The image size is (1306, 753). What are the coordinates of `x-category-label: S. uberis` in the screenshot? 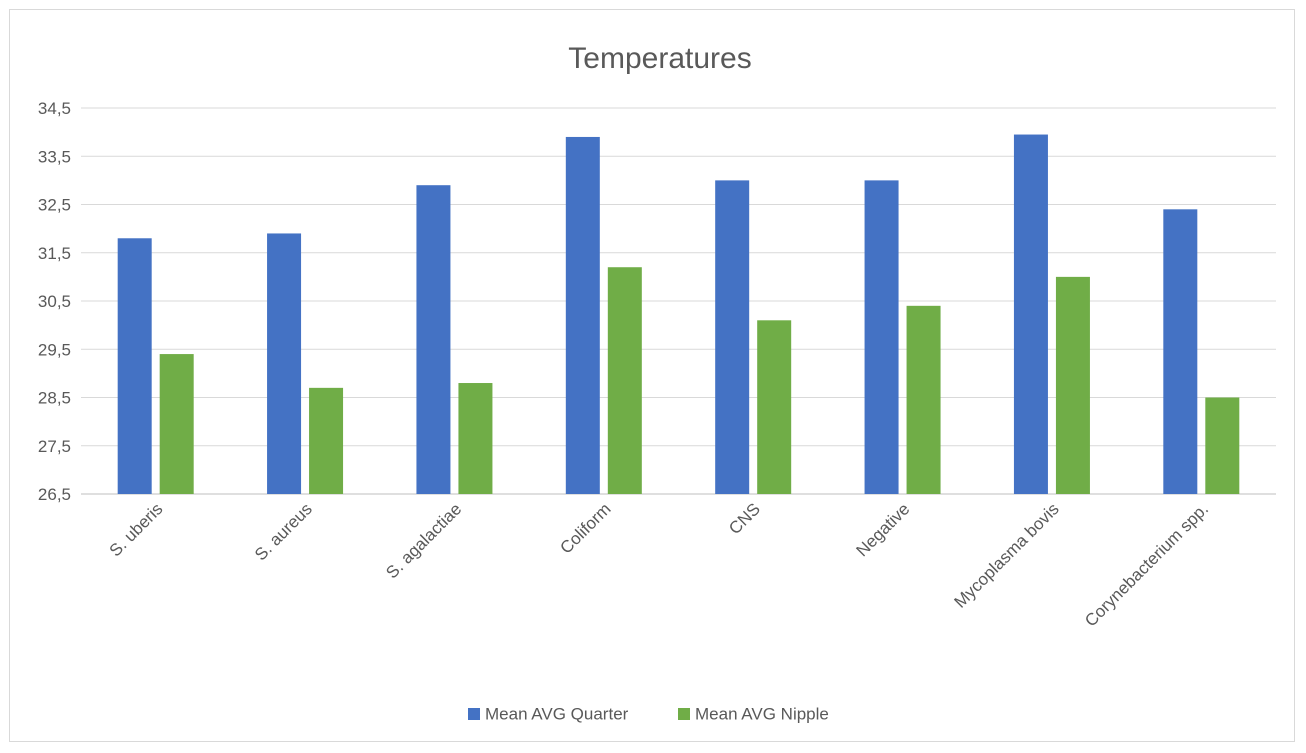 It's located at (136, 529).